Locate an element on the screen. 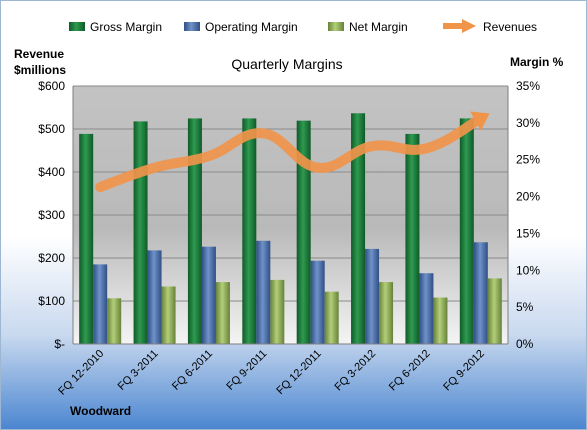  x-tick-label: FQ 3-2012 is located at coordinates (356, 371).